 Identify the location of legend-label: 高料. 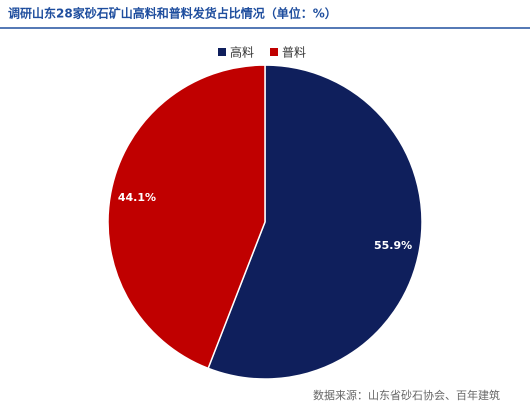
(242, 52).